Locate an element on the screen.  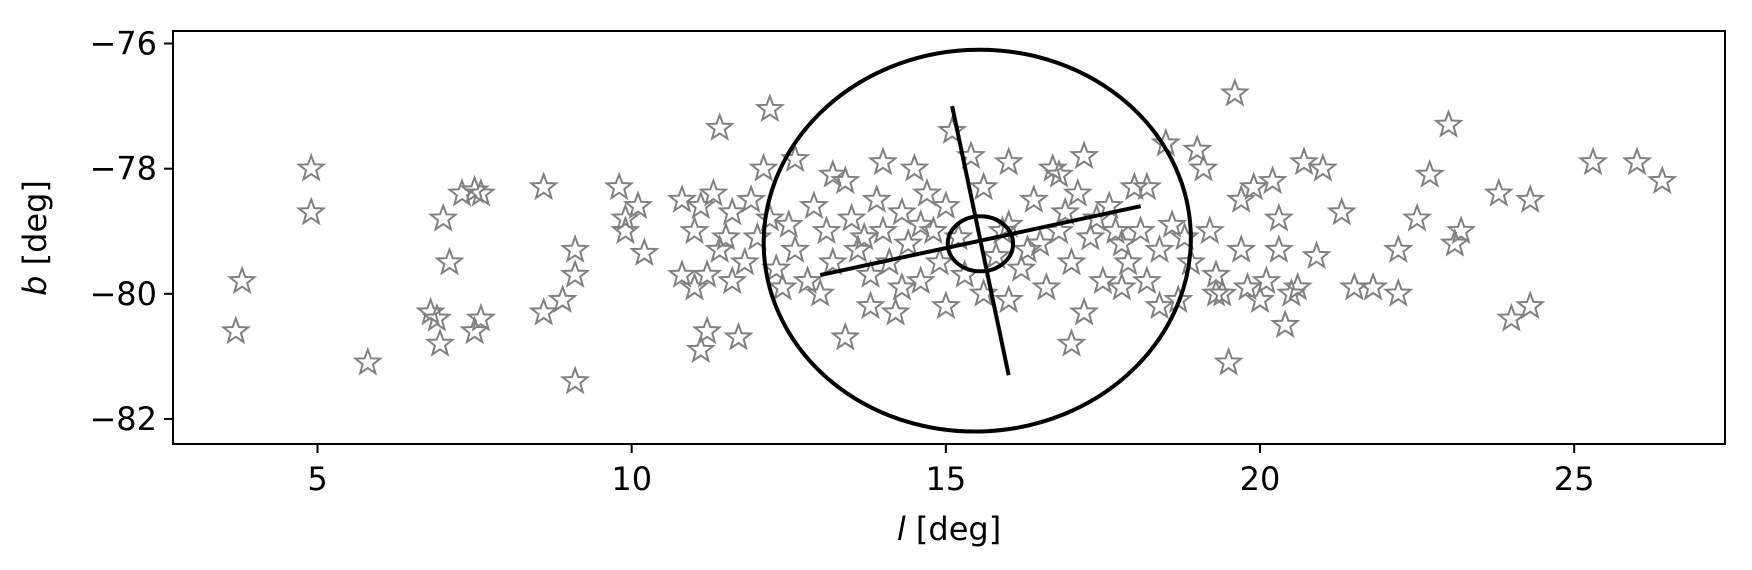
y-tick-label: −80 is located at coordinates (123, 294).